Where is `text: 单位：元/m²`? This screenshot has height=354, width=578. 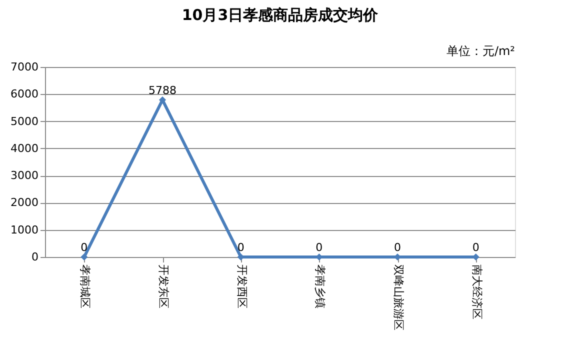
text: 单位：元/m² is located at coordinates (481, 51).